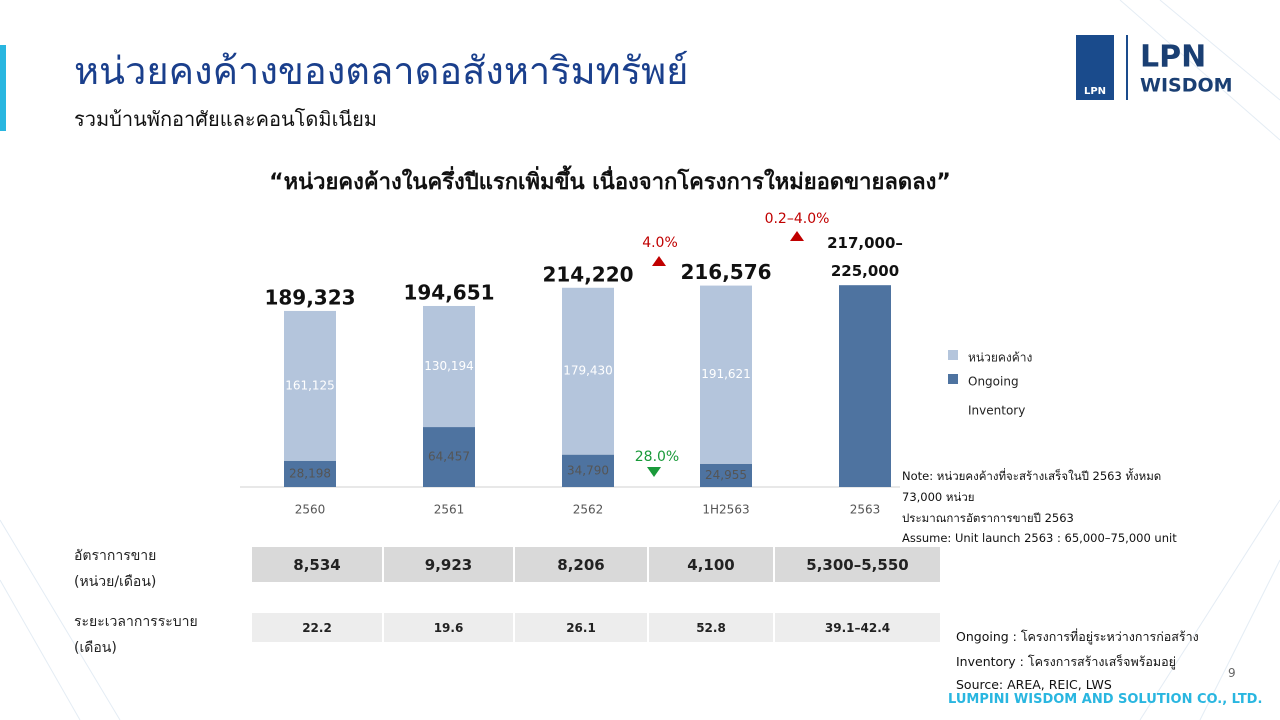  What do you see at coordinates (1066, 661) in the screenshot?
I see `definition-line: Inventory : โครงการสร้างเสร็จพร้อมอยู่` at bounding box center [1066, 661].